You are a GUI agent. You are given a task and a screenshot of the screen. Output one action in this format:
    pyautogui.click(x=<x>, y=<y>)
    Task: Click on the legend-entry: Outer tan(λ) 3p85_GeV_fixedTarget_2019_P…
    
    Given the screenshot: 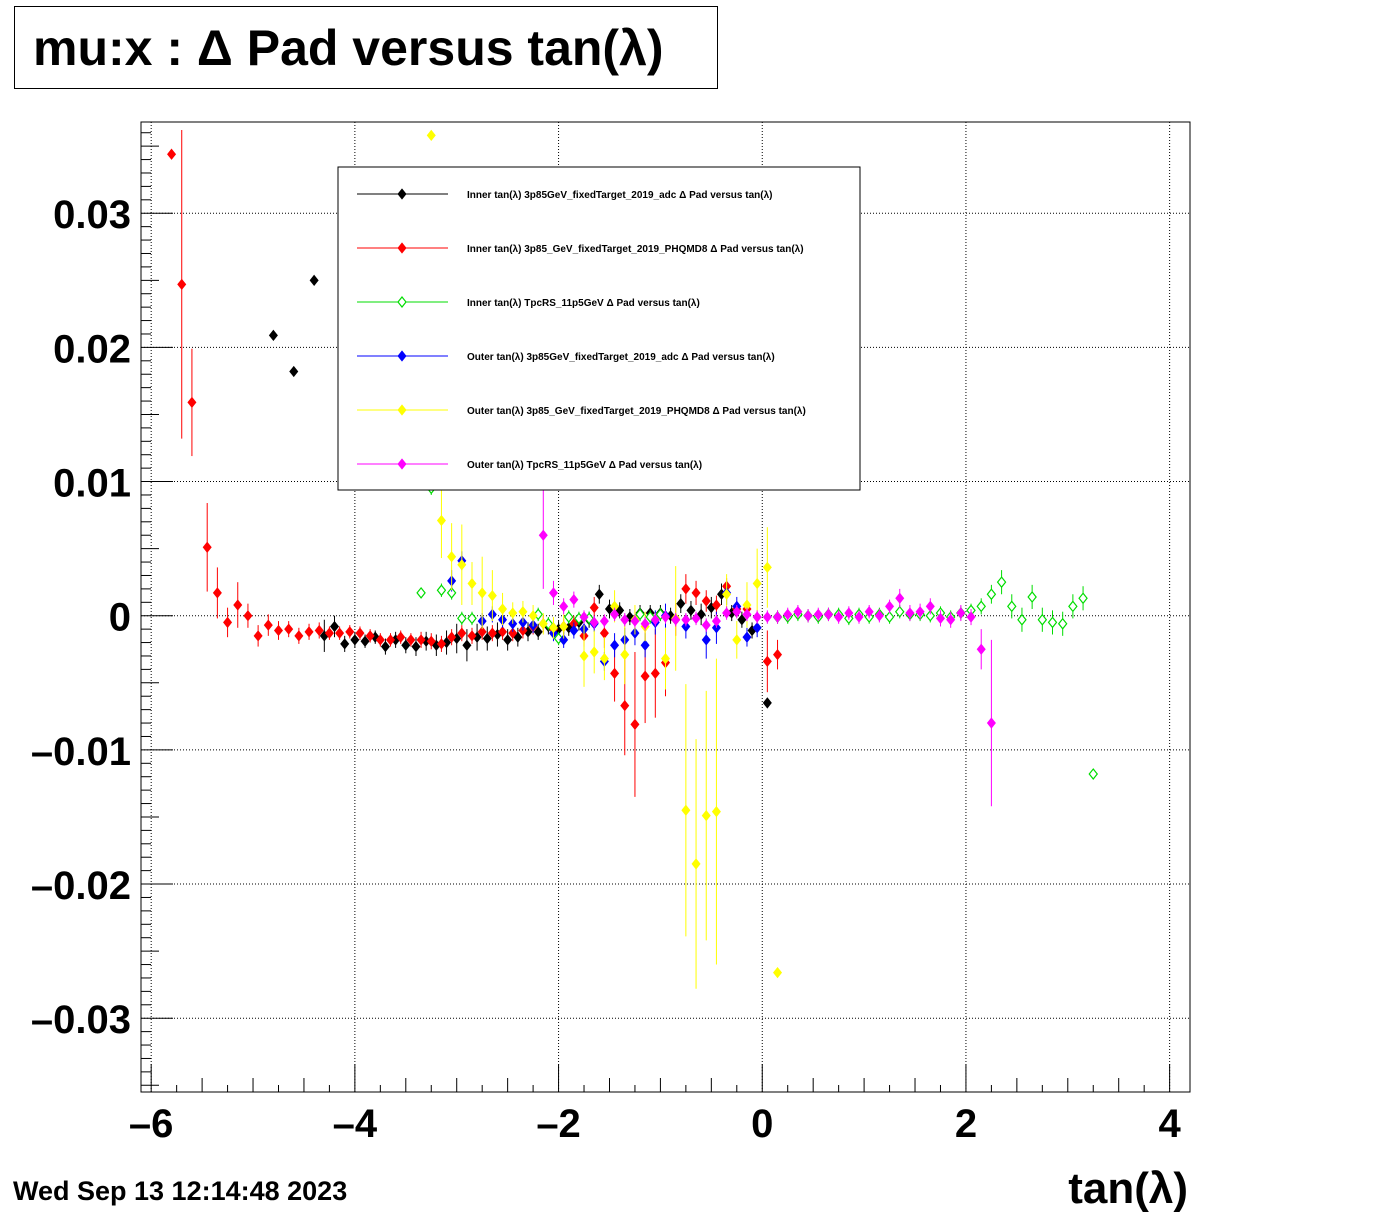 What is the action you would take?
    pyautogui.click(x=581, y=410)
    